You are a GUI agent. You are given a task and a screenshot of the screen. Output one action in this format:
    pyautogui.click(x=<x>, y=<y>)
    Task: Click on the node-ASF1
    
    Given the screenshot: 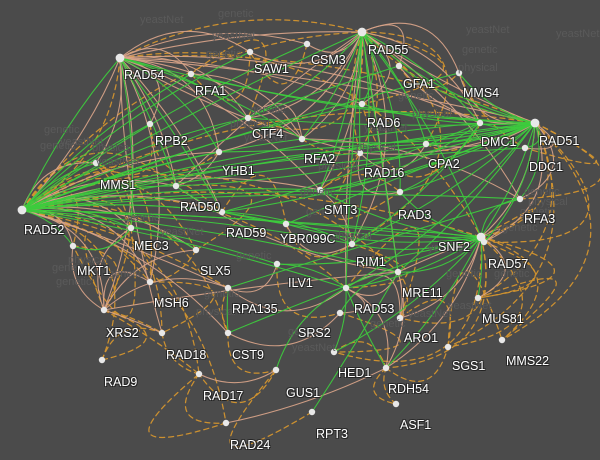 What is the action you would take?
    pyautogui.click(x=396, y=404)
    